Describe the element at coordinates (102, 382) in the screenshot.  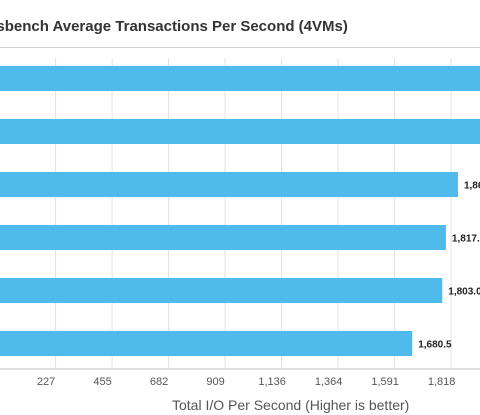
I see `x-tick-label: 455` at that location.